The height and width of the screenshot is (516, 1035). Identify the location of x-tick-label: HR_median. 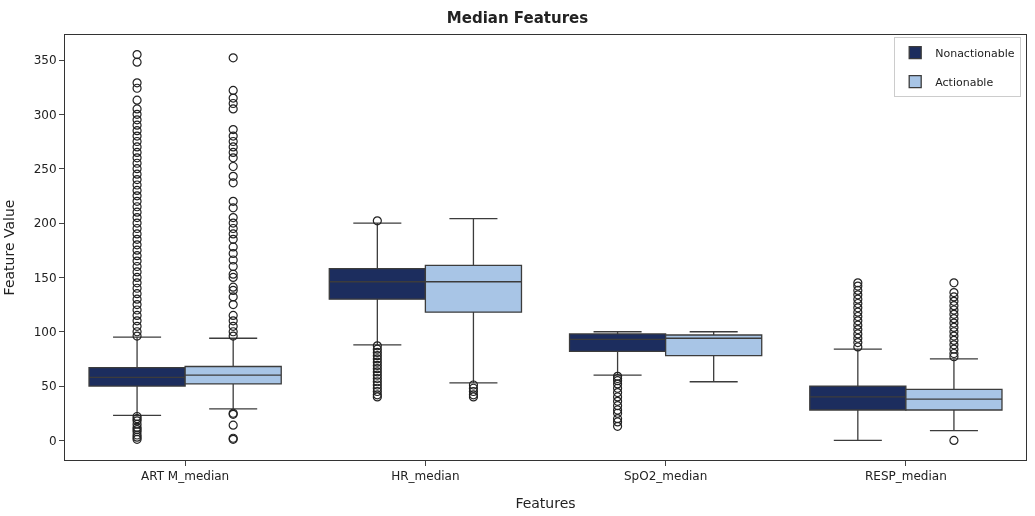
(425, 476).